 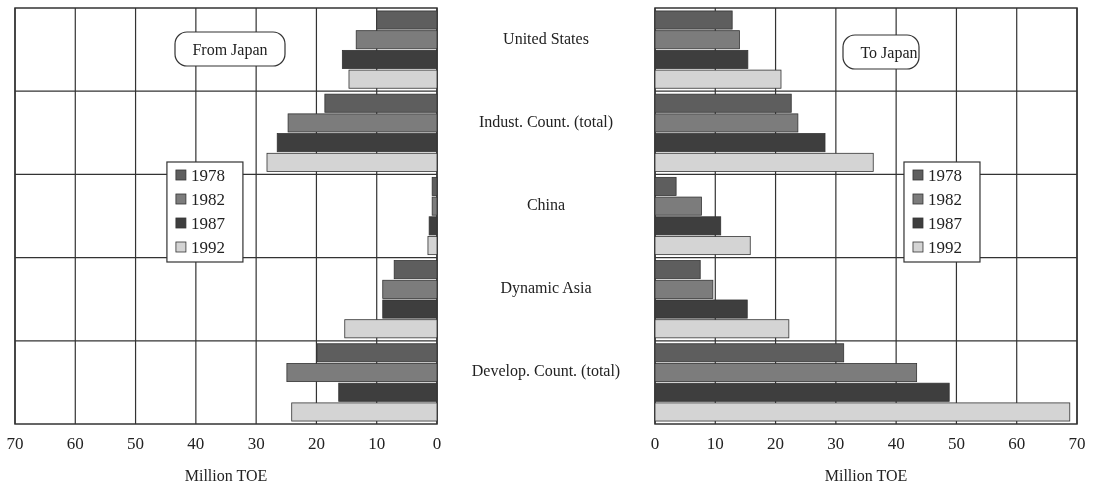 I want to click on y-tick-label: Indust. Count. (total), so click(x=546, y=121).